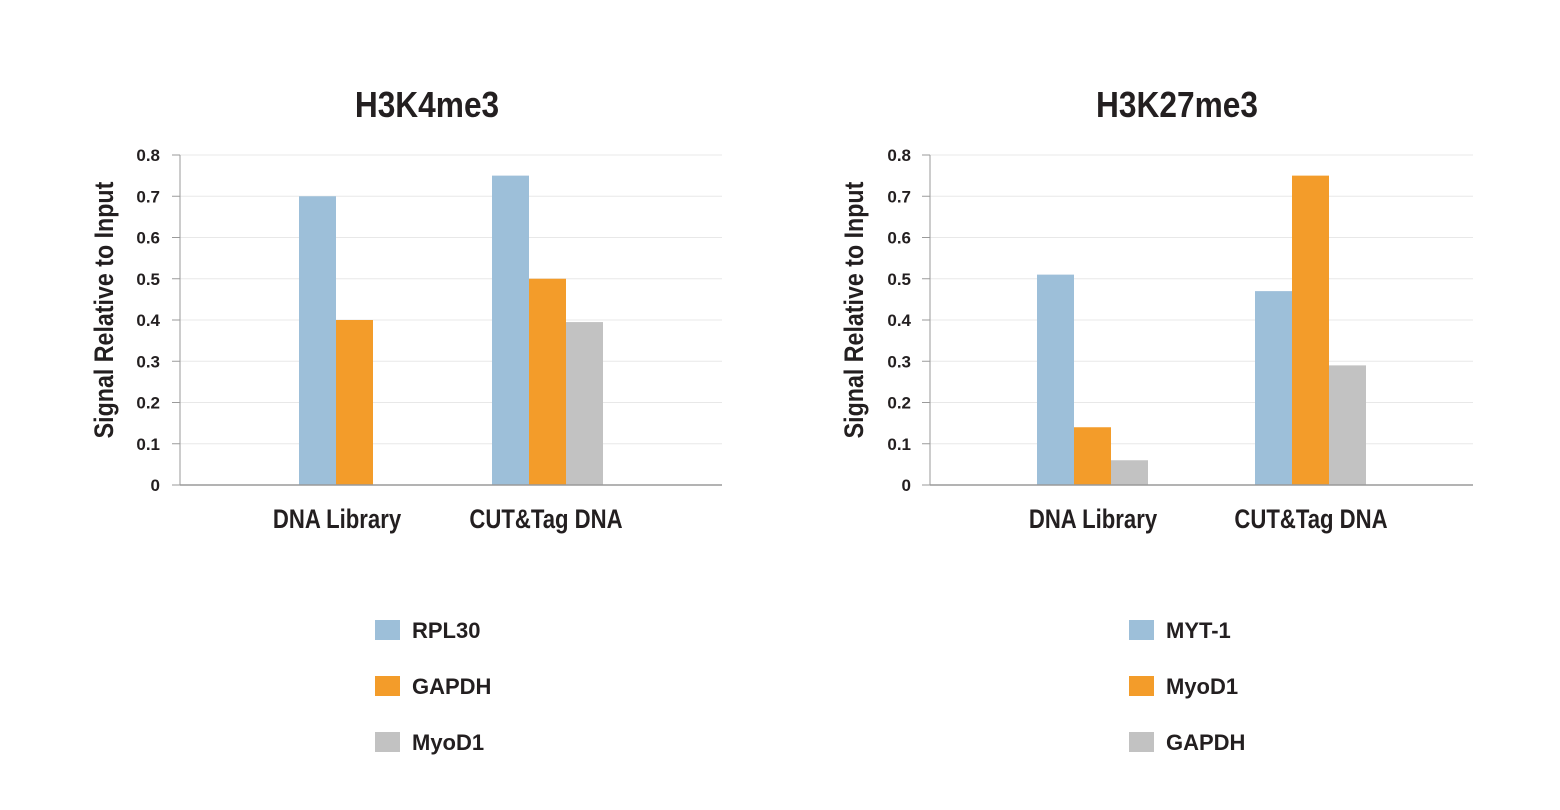 This screenshot has height=810, width=1560. I want to click on chart-title: H3K27me3, so click(1177, 105).